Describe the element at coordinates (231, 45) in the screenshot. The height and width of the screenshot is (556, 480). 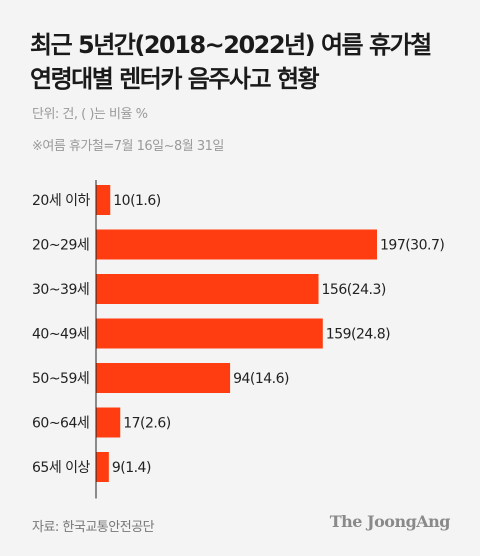
I see `title-line-1: 최근 5년간(2018~2022년) 여름 휴가철` at that location.